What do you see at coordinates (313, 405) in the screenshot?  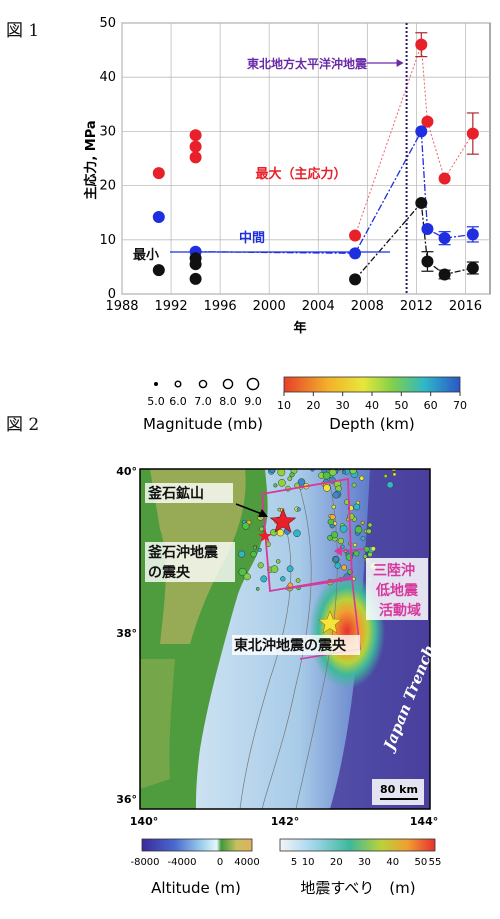 I see `depth-tick: 20` at bounding box center [313, 405].